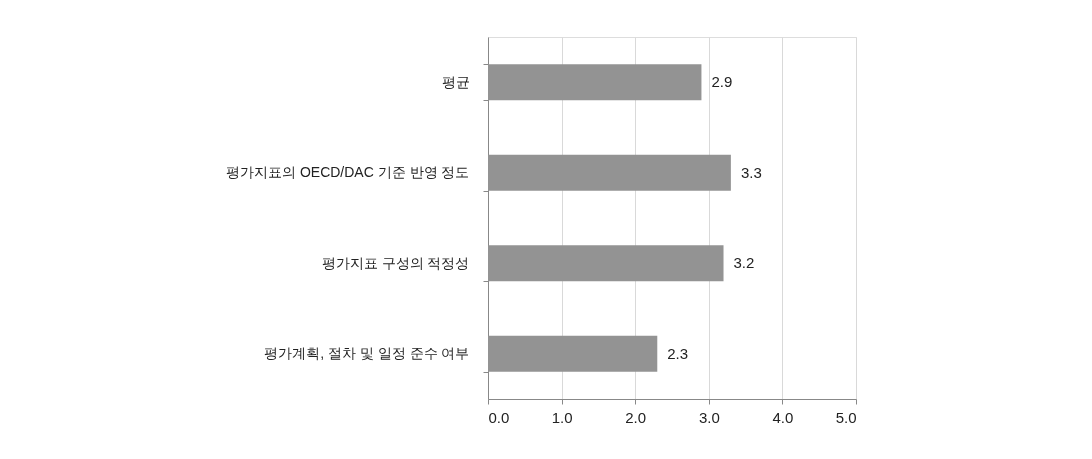 This screenshot has height=459, width=1092. I want to click on y-tick-label: 평균, so click(455, 81).